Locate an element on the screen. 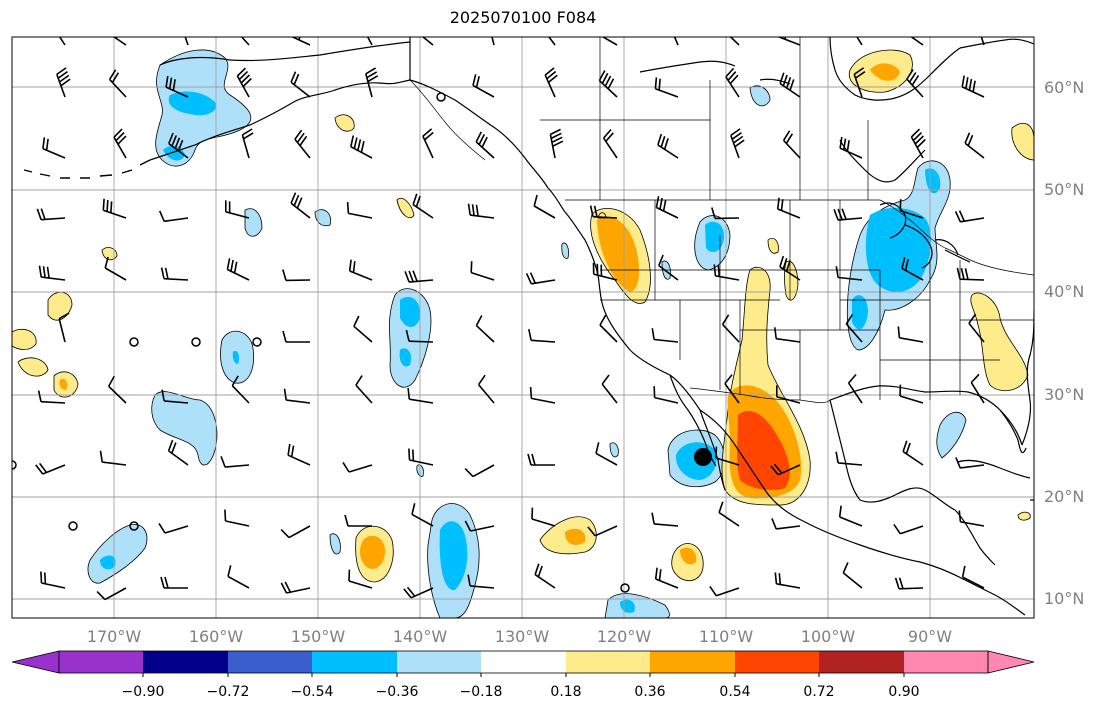  central-america is located at coordinates (990, 562).